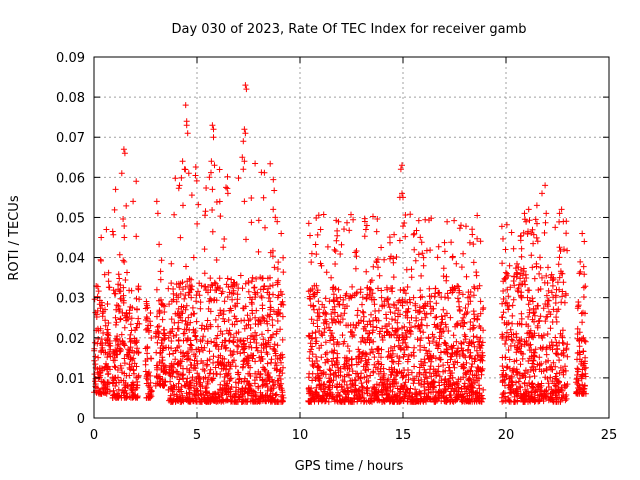 The image size is (640, 480). What do you see at coordinates (506, 435) in the screenshot?
I see `x-tick-label: 20` at bounding box center [506, 435].